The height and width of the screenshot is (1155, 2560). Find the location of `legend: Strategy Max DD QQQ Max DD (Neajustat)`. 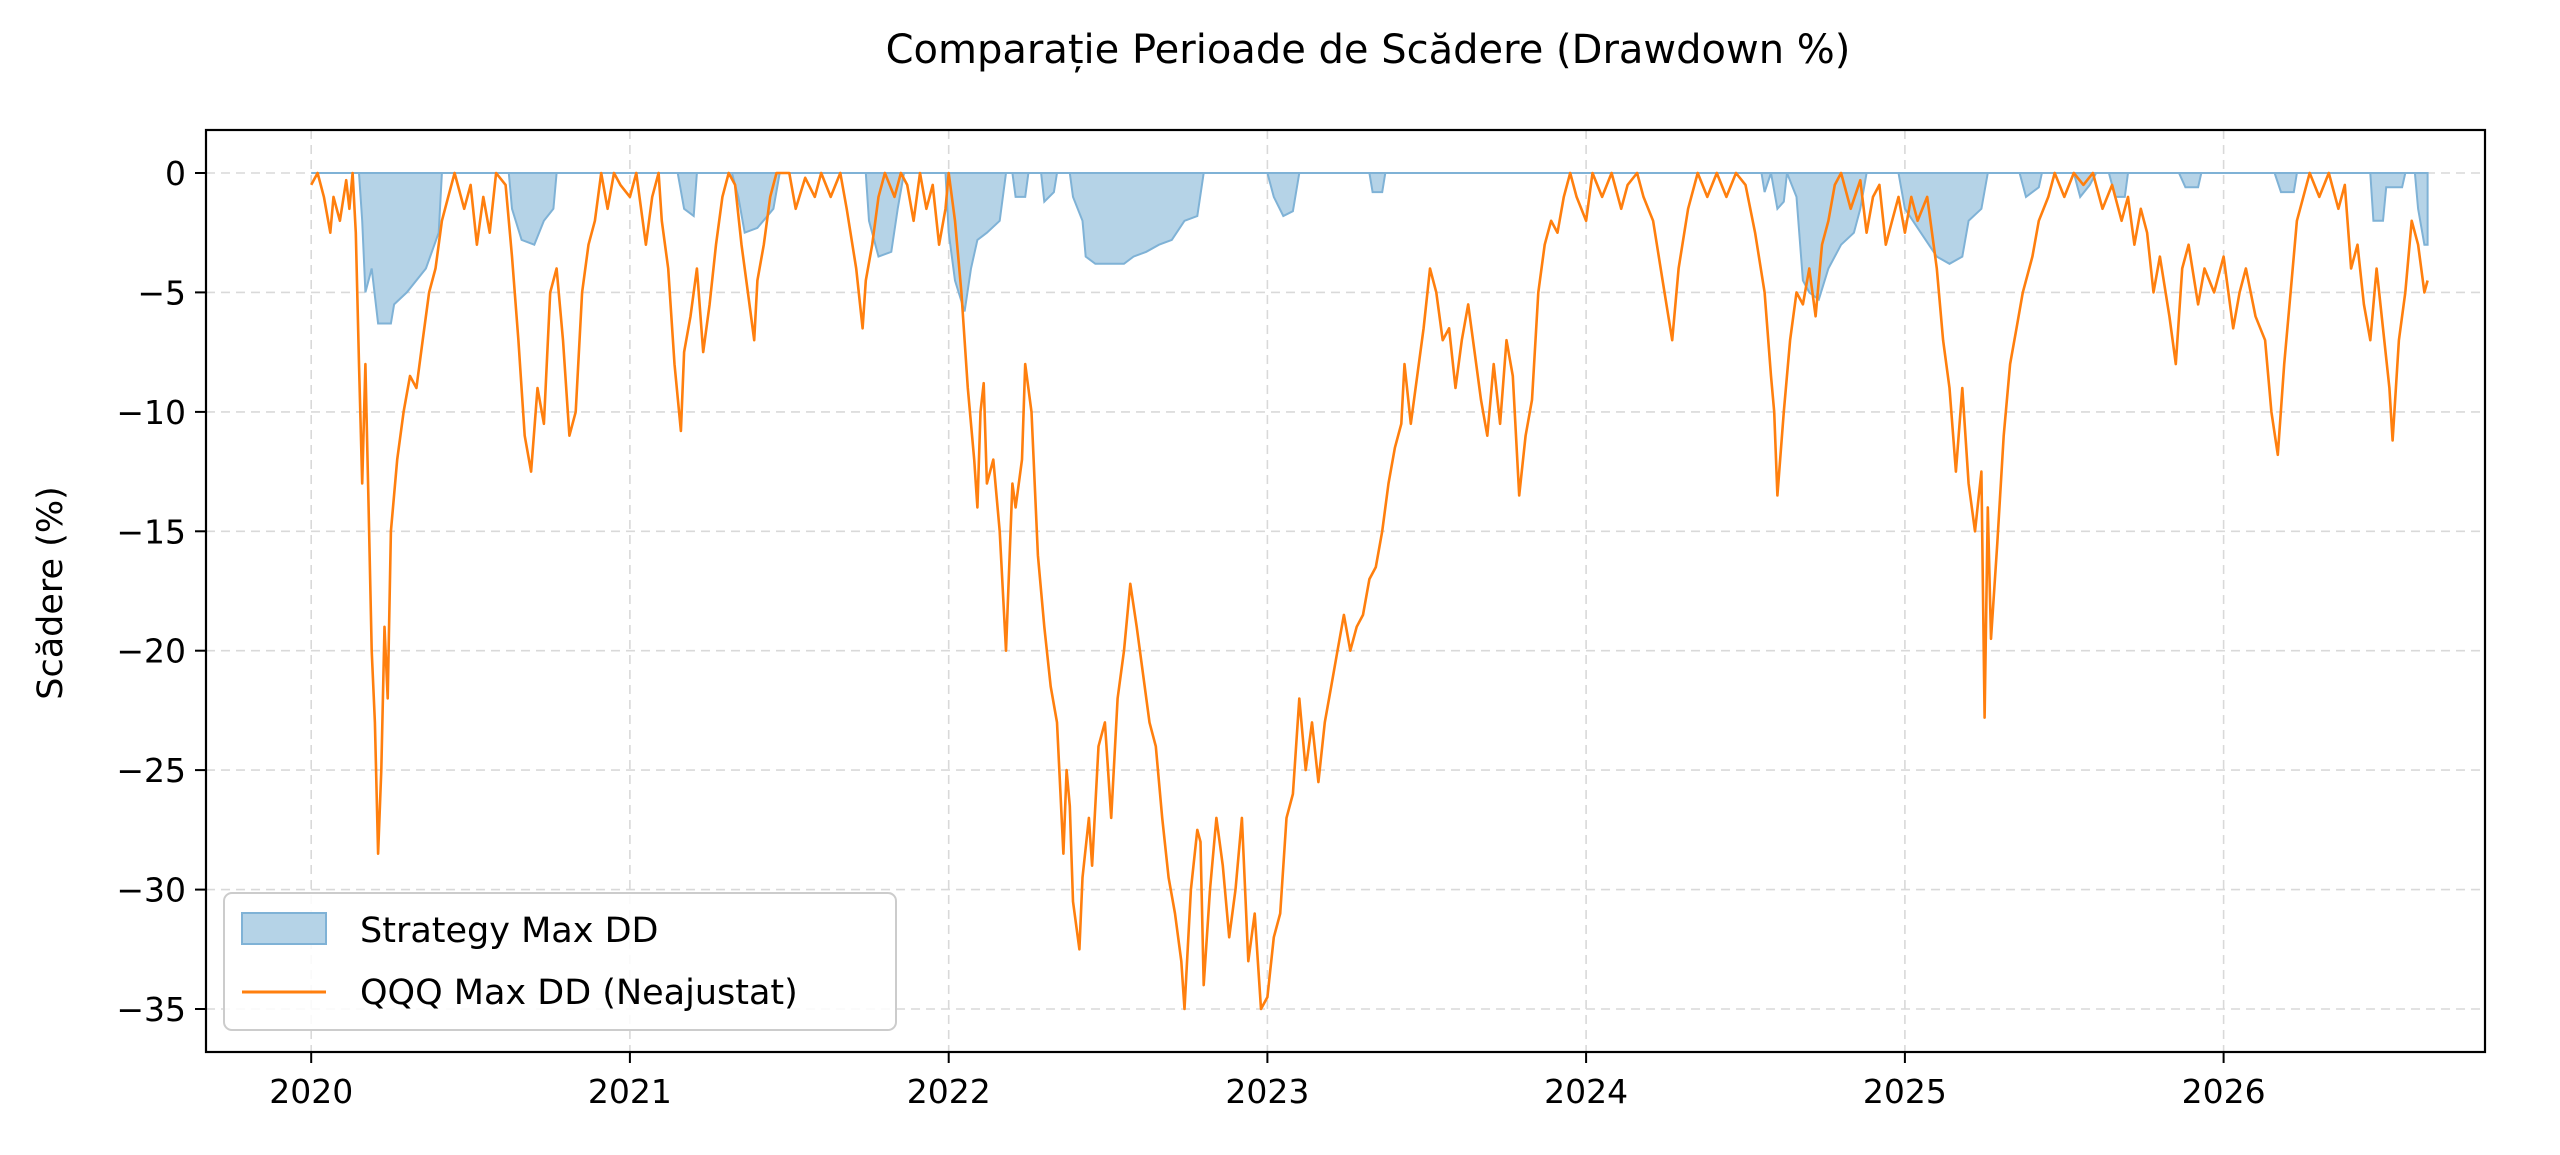

legend: Strategy Max DD QQQ Max DD (Neajustat) is located at coordinates (560, 961).